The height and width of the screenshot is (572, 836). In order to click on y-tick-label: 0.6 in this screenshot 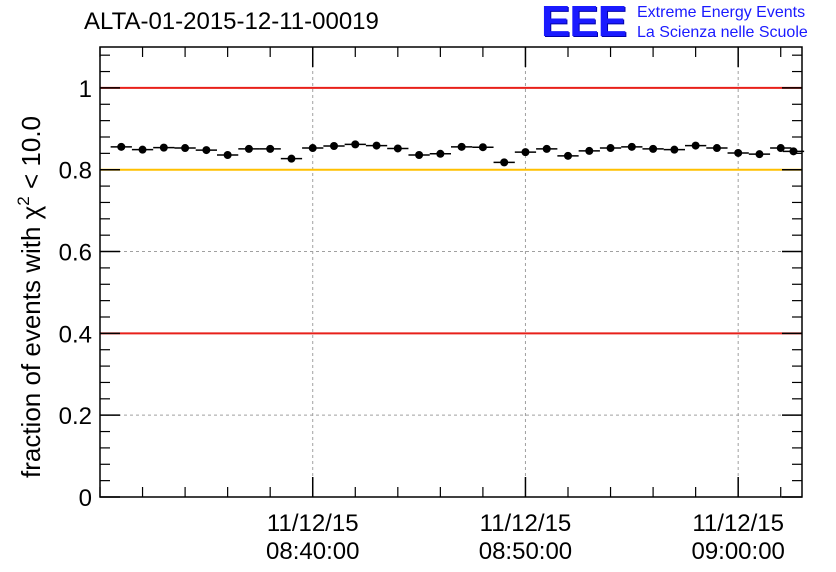, I will do `click(75, 253)`.